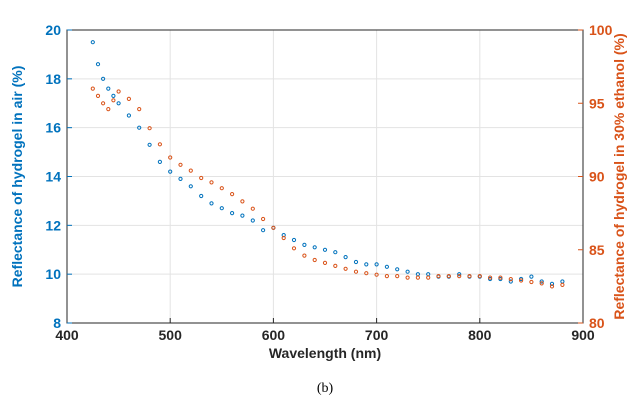  I want to click on y-left-tick-label: 20, so click(53, 30).